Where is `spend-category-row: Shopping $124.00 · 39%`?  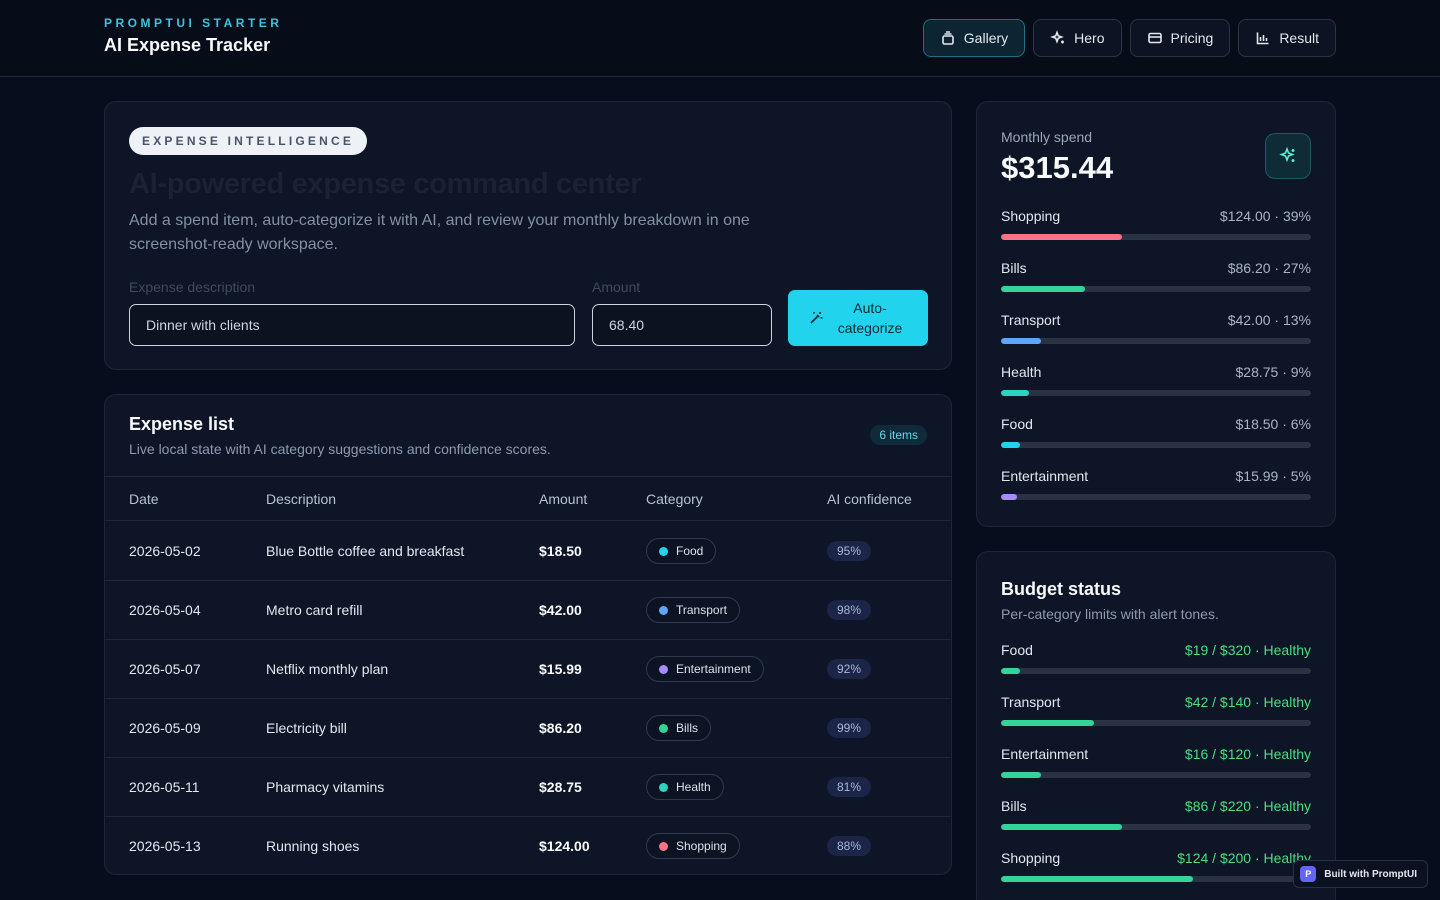 spend-category-row: Shopping $124.00 · 39% is located at coordinates (1156, 225).